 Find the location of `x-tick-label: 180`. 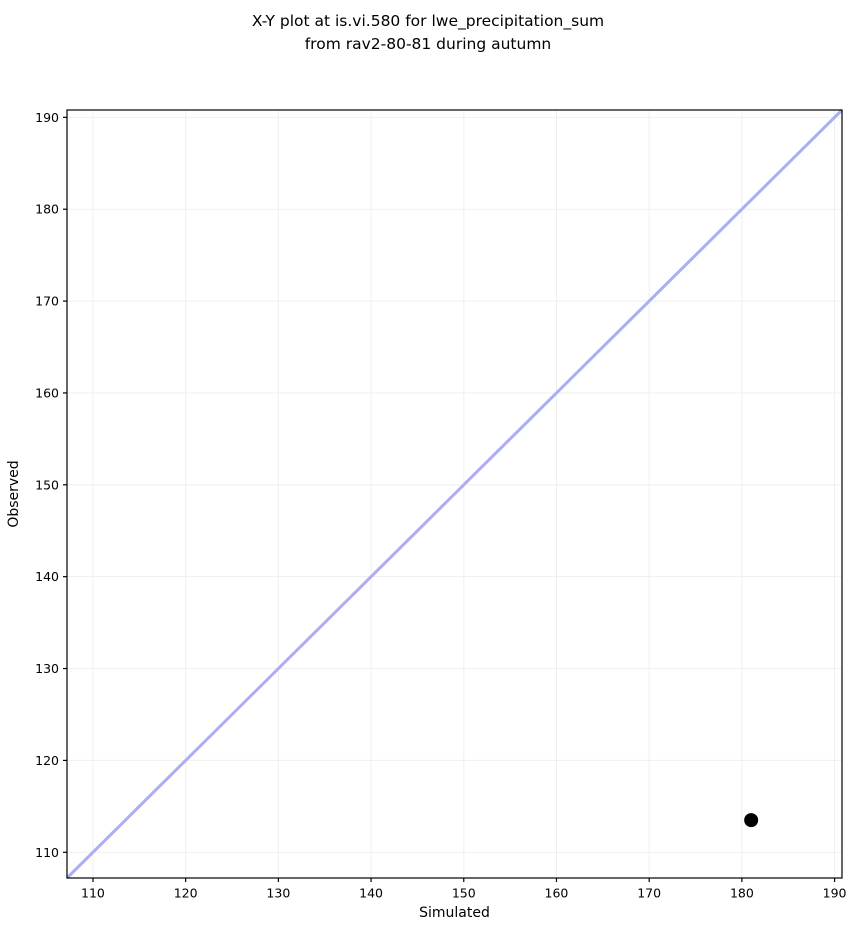

x-tick-label: 180 is located at coordinates (742, 893).